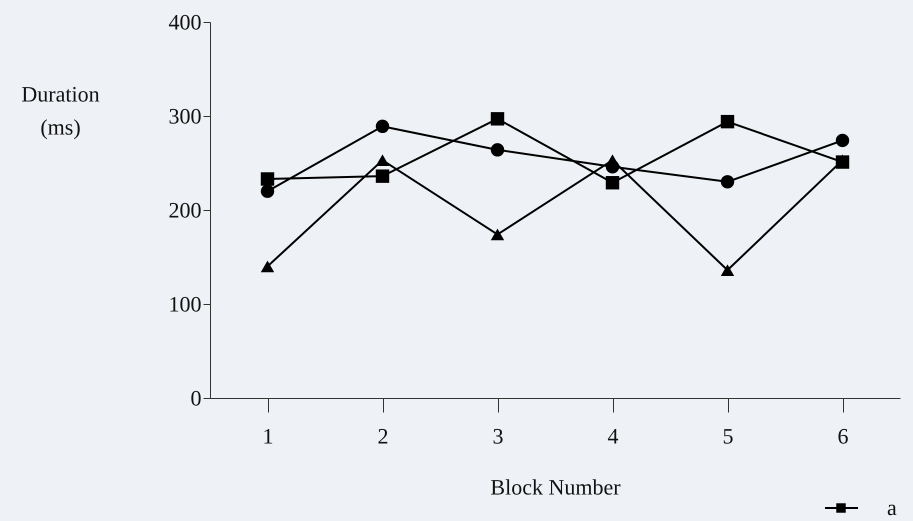 The image size is (913, 521). Describe the element at coordinates (383, 436) in the screenshot. I see `x-tick-label: 2` at that location.